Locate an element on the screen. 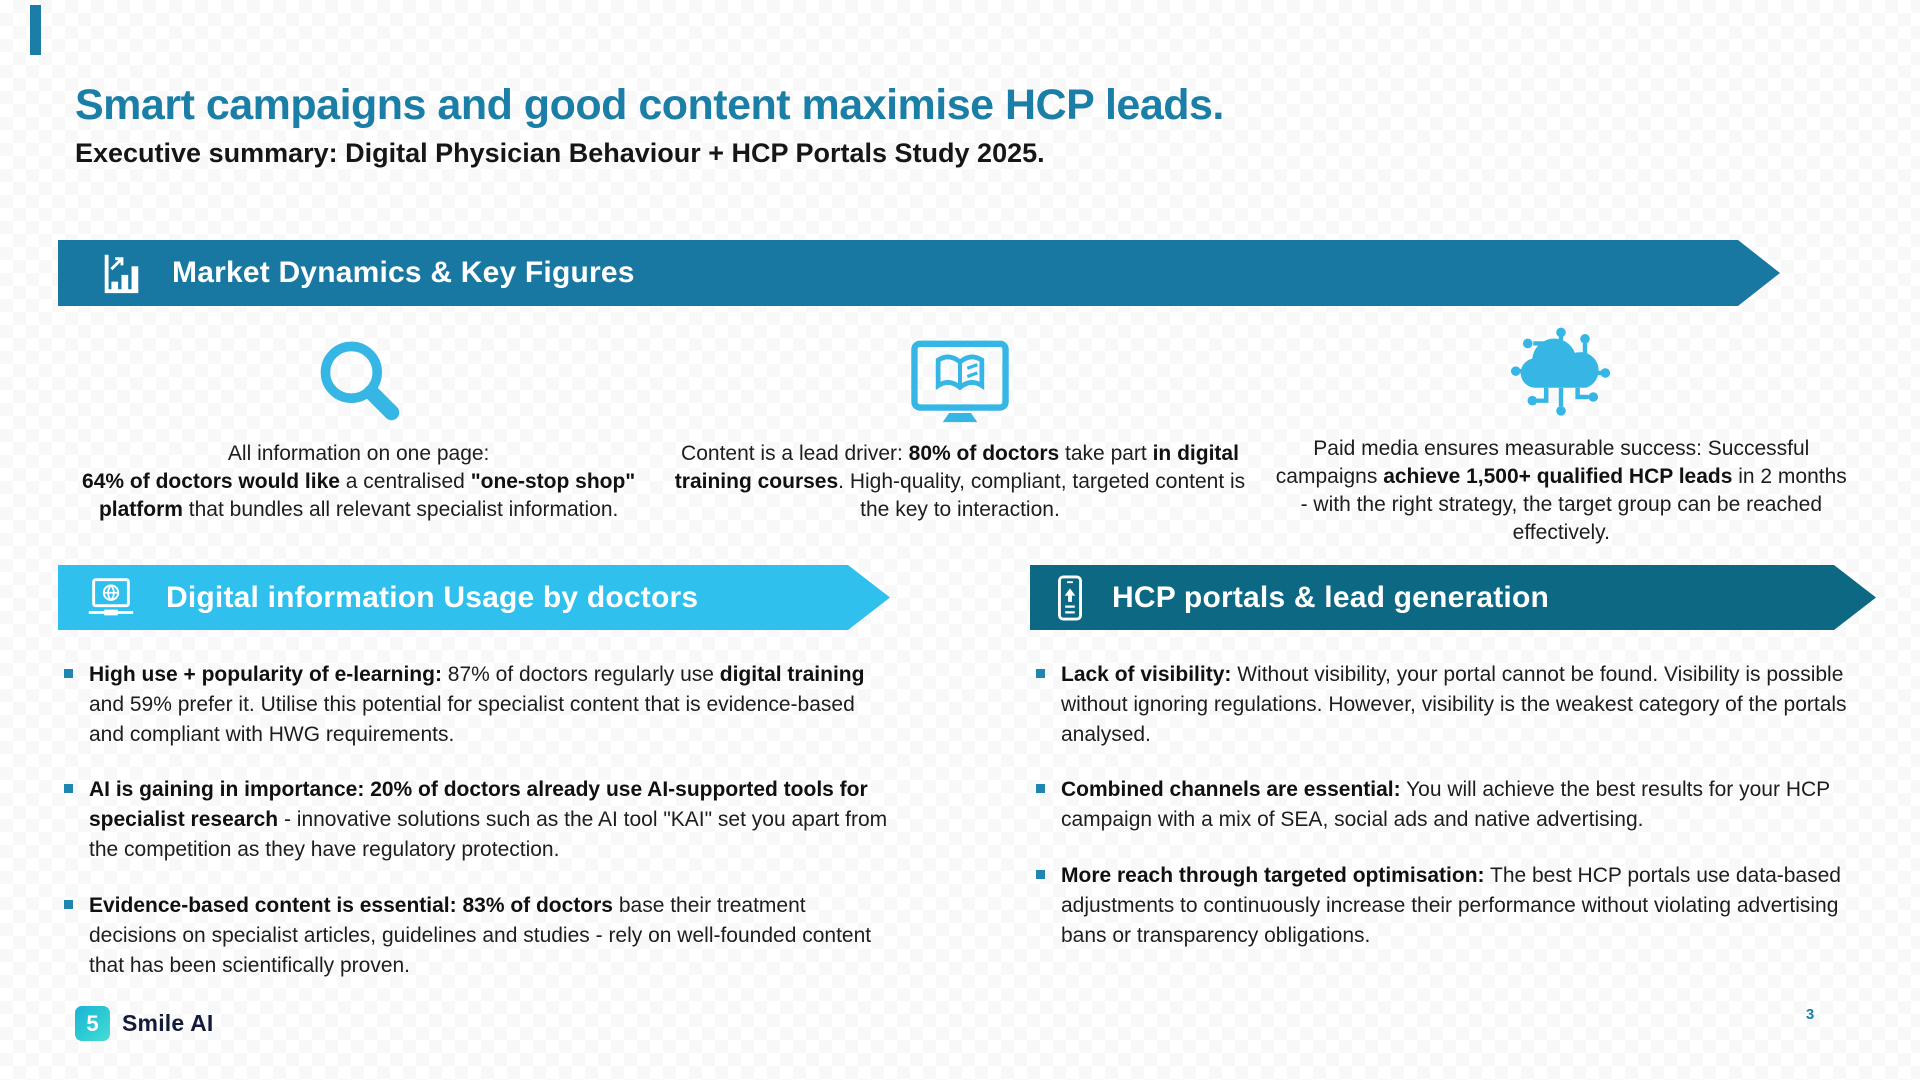  laptop-icon is located at coordinates (111, 598).